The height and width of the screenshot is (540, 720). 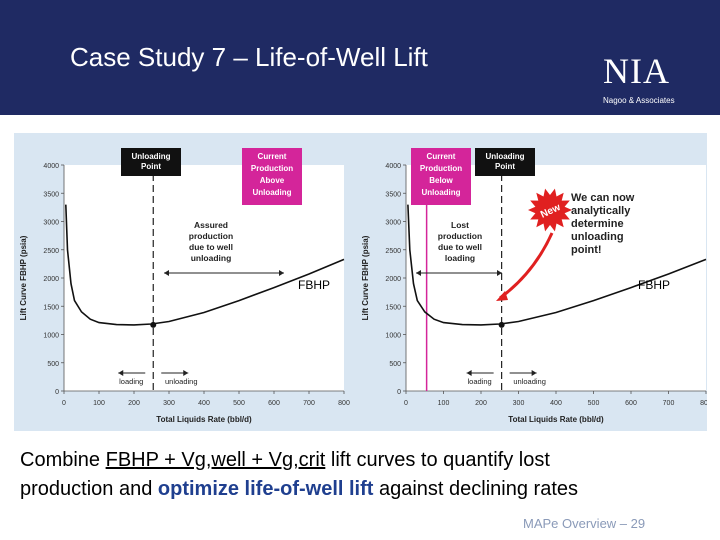 I want to click on chart1-y-tick-label: 500, so click(x=53, y=364).